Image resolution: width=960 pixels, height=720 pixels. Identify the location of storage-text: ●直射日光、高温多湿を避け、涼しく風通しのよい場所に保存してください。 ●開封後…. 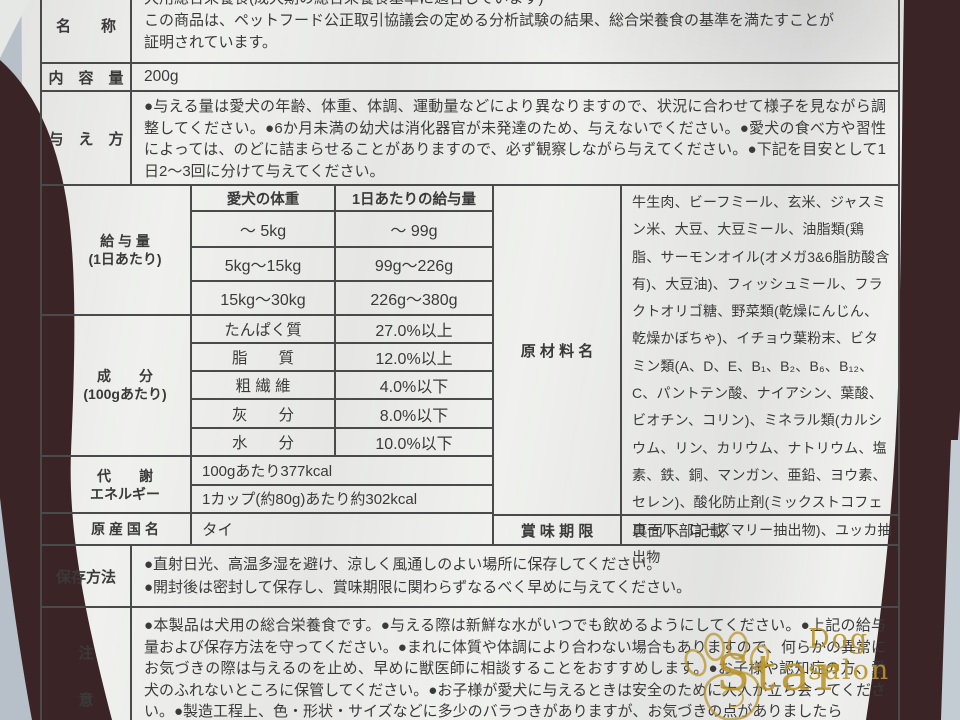
(515, 576).